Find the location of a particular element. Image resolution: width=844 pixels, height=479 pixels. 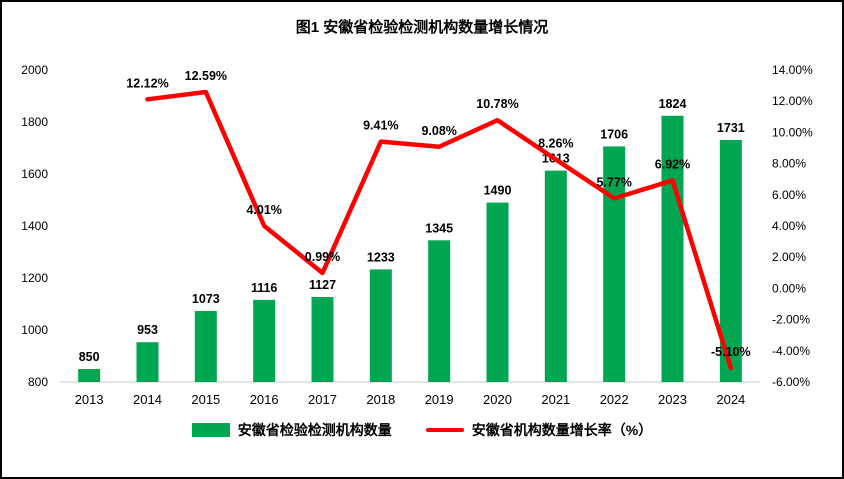

left-axis-tick: 1000 is located at coordinates (34, 330).